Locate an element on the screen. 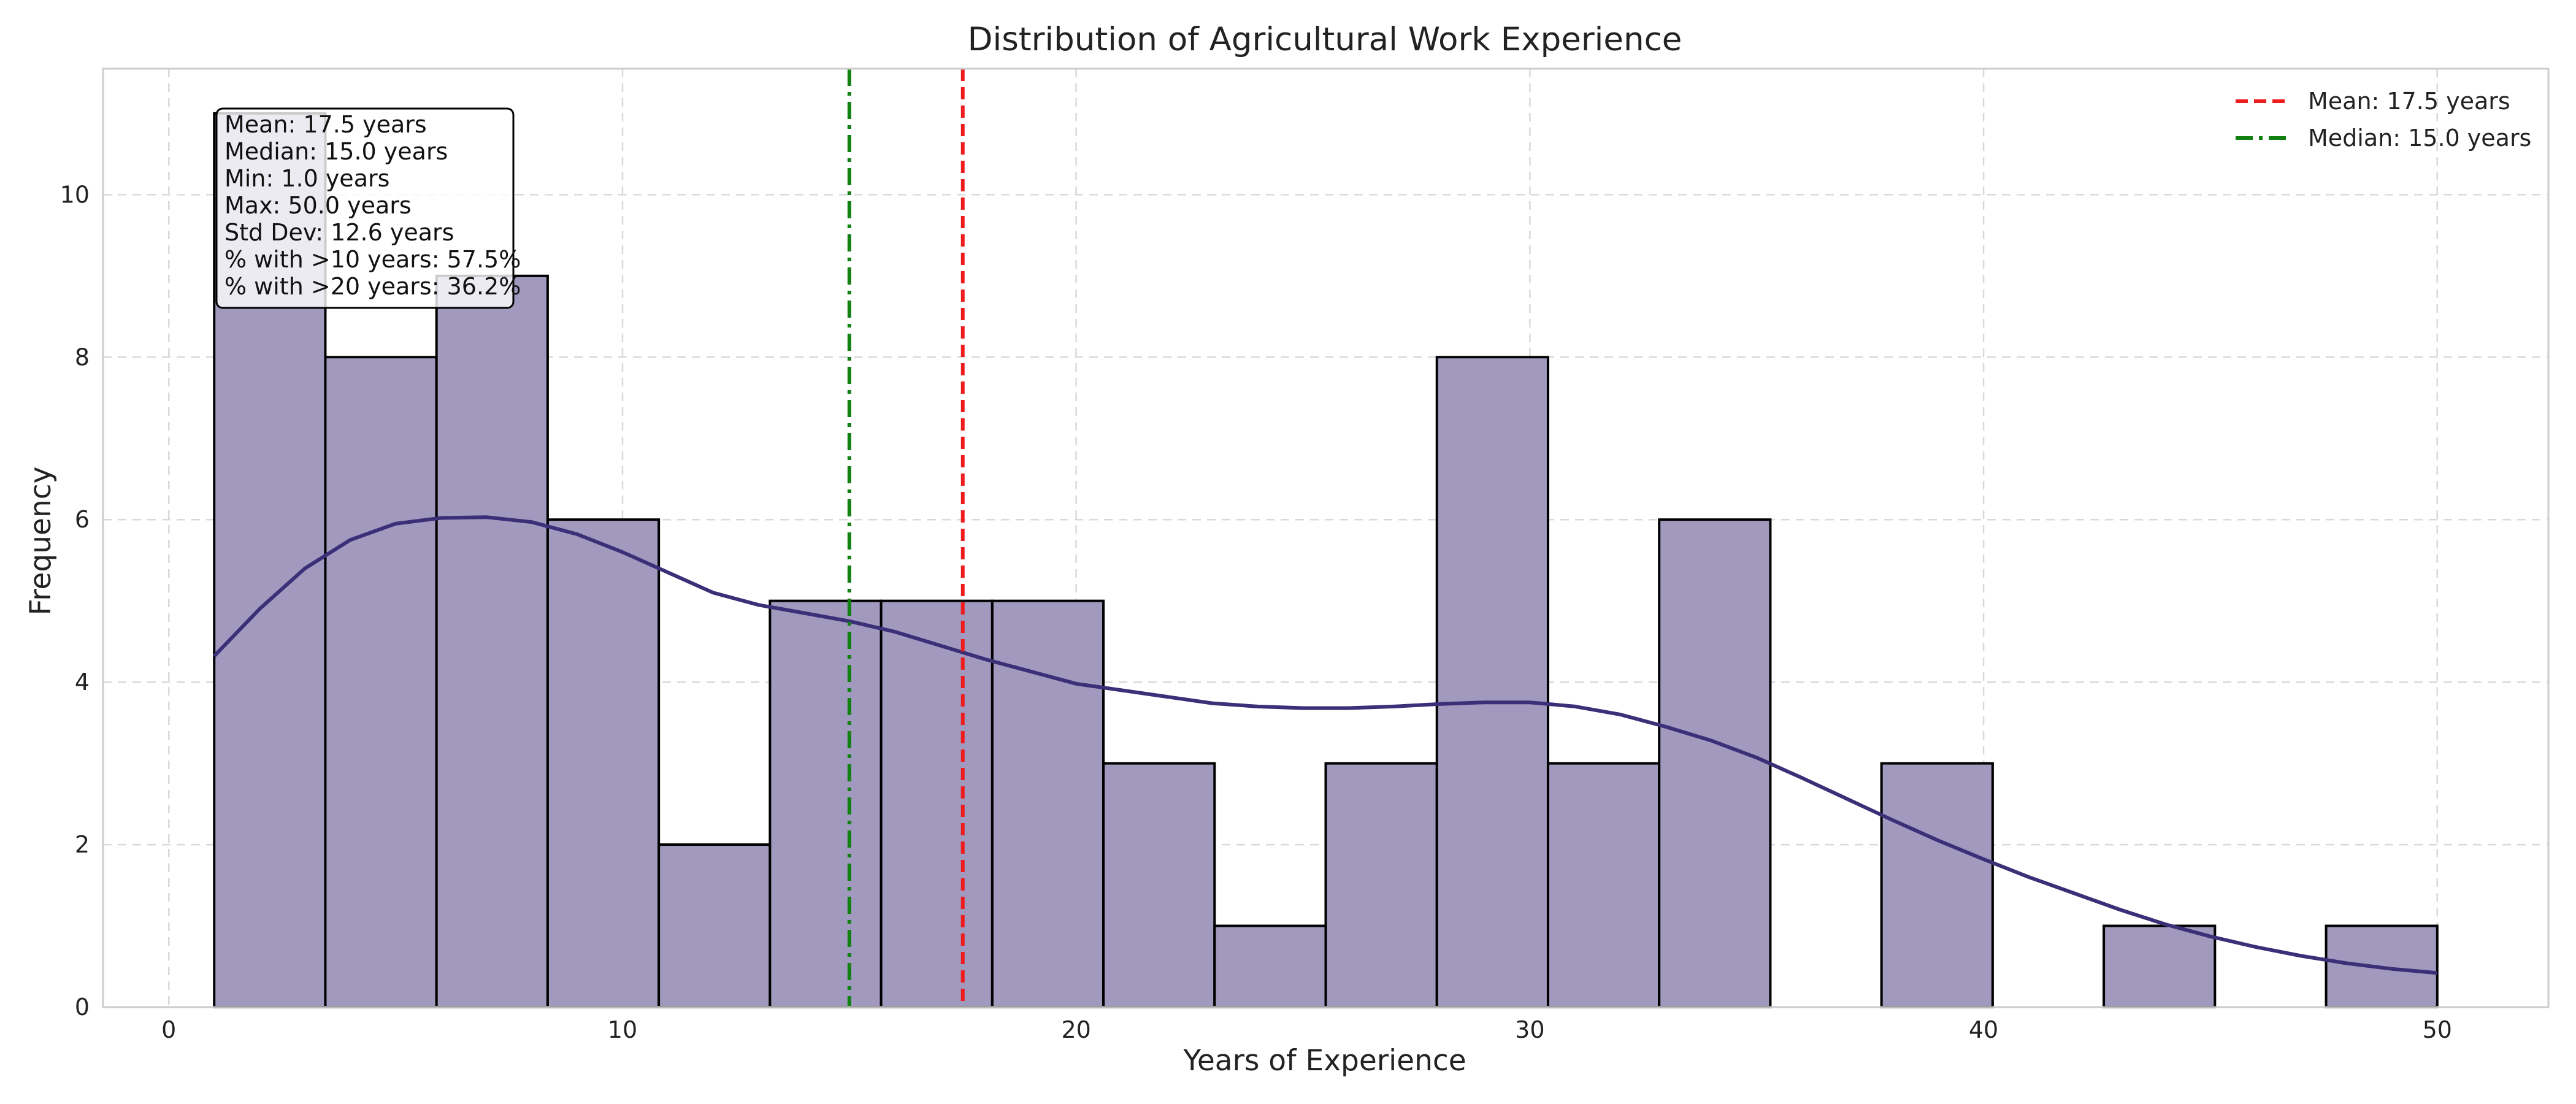  y-tick-label: 2 is located at coordinates (82, 844).